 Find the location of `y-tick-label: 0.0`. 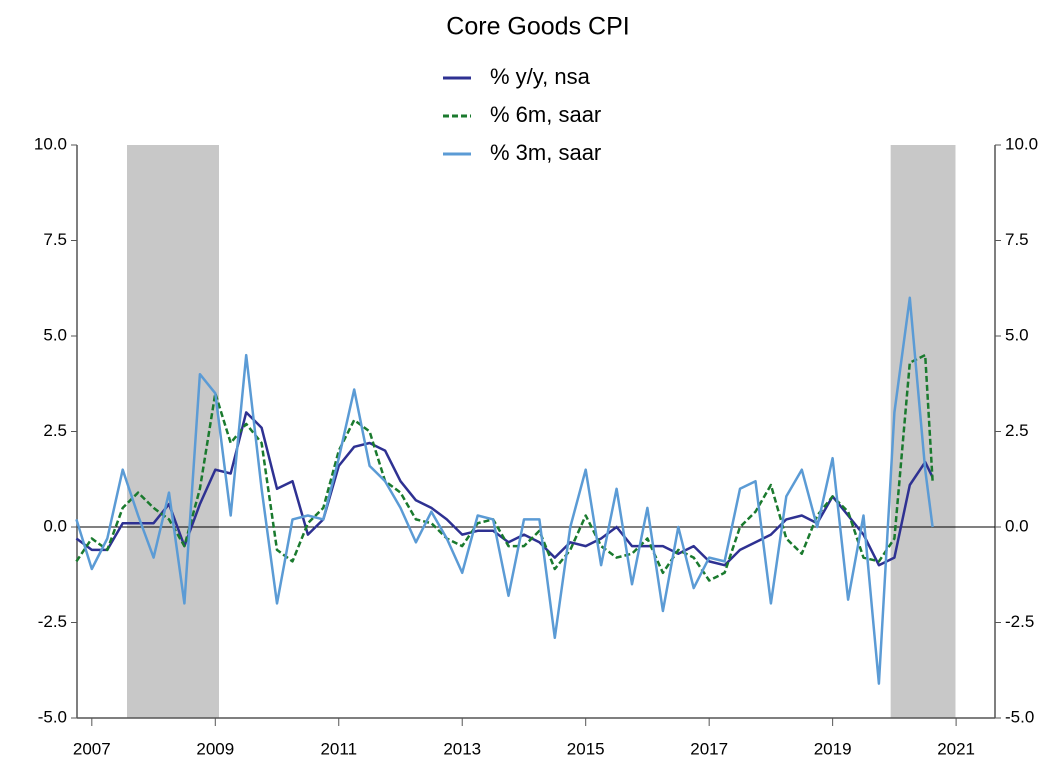

y-tick-label: 0.0 is located at coordinates (55, 525).